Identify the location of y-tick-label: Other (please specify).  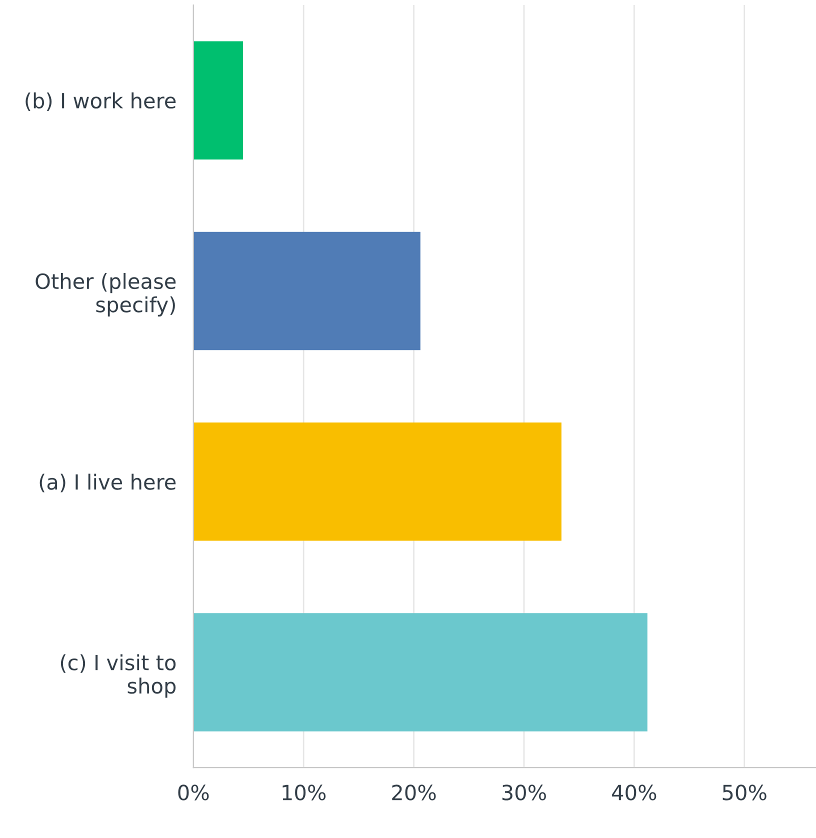
(106, 294).